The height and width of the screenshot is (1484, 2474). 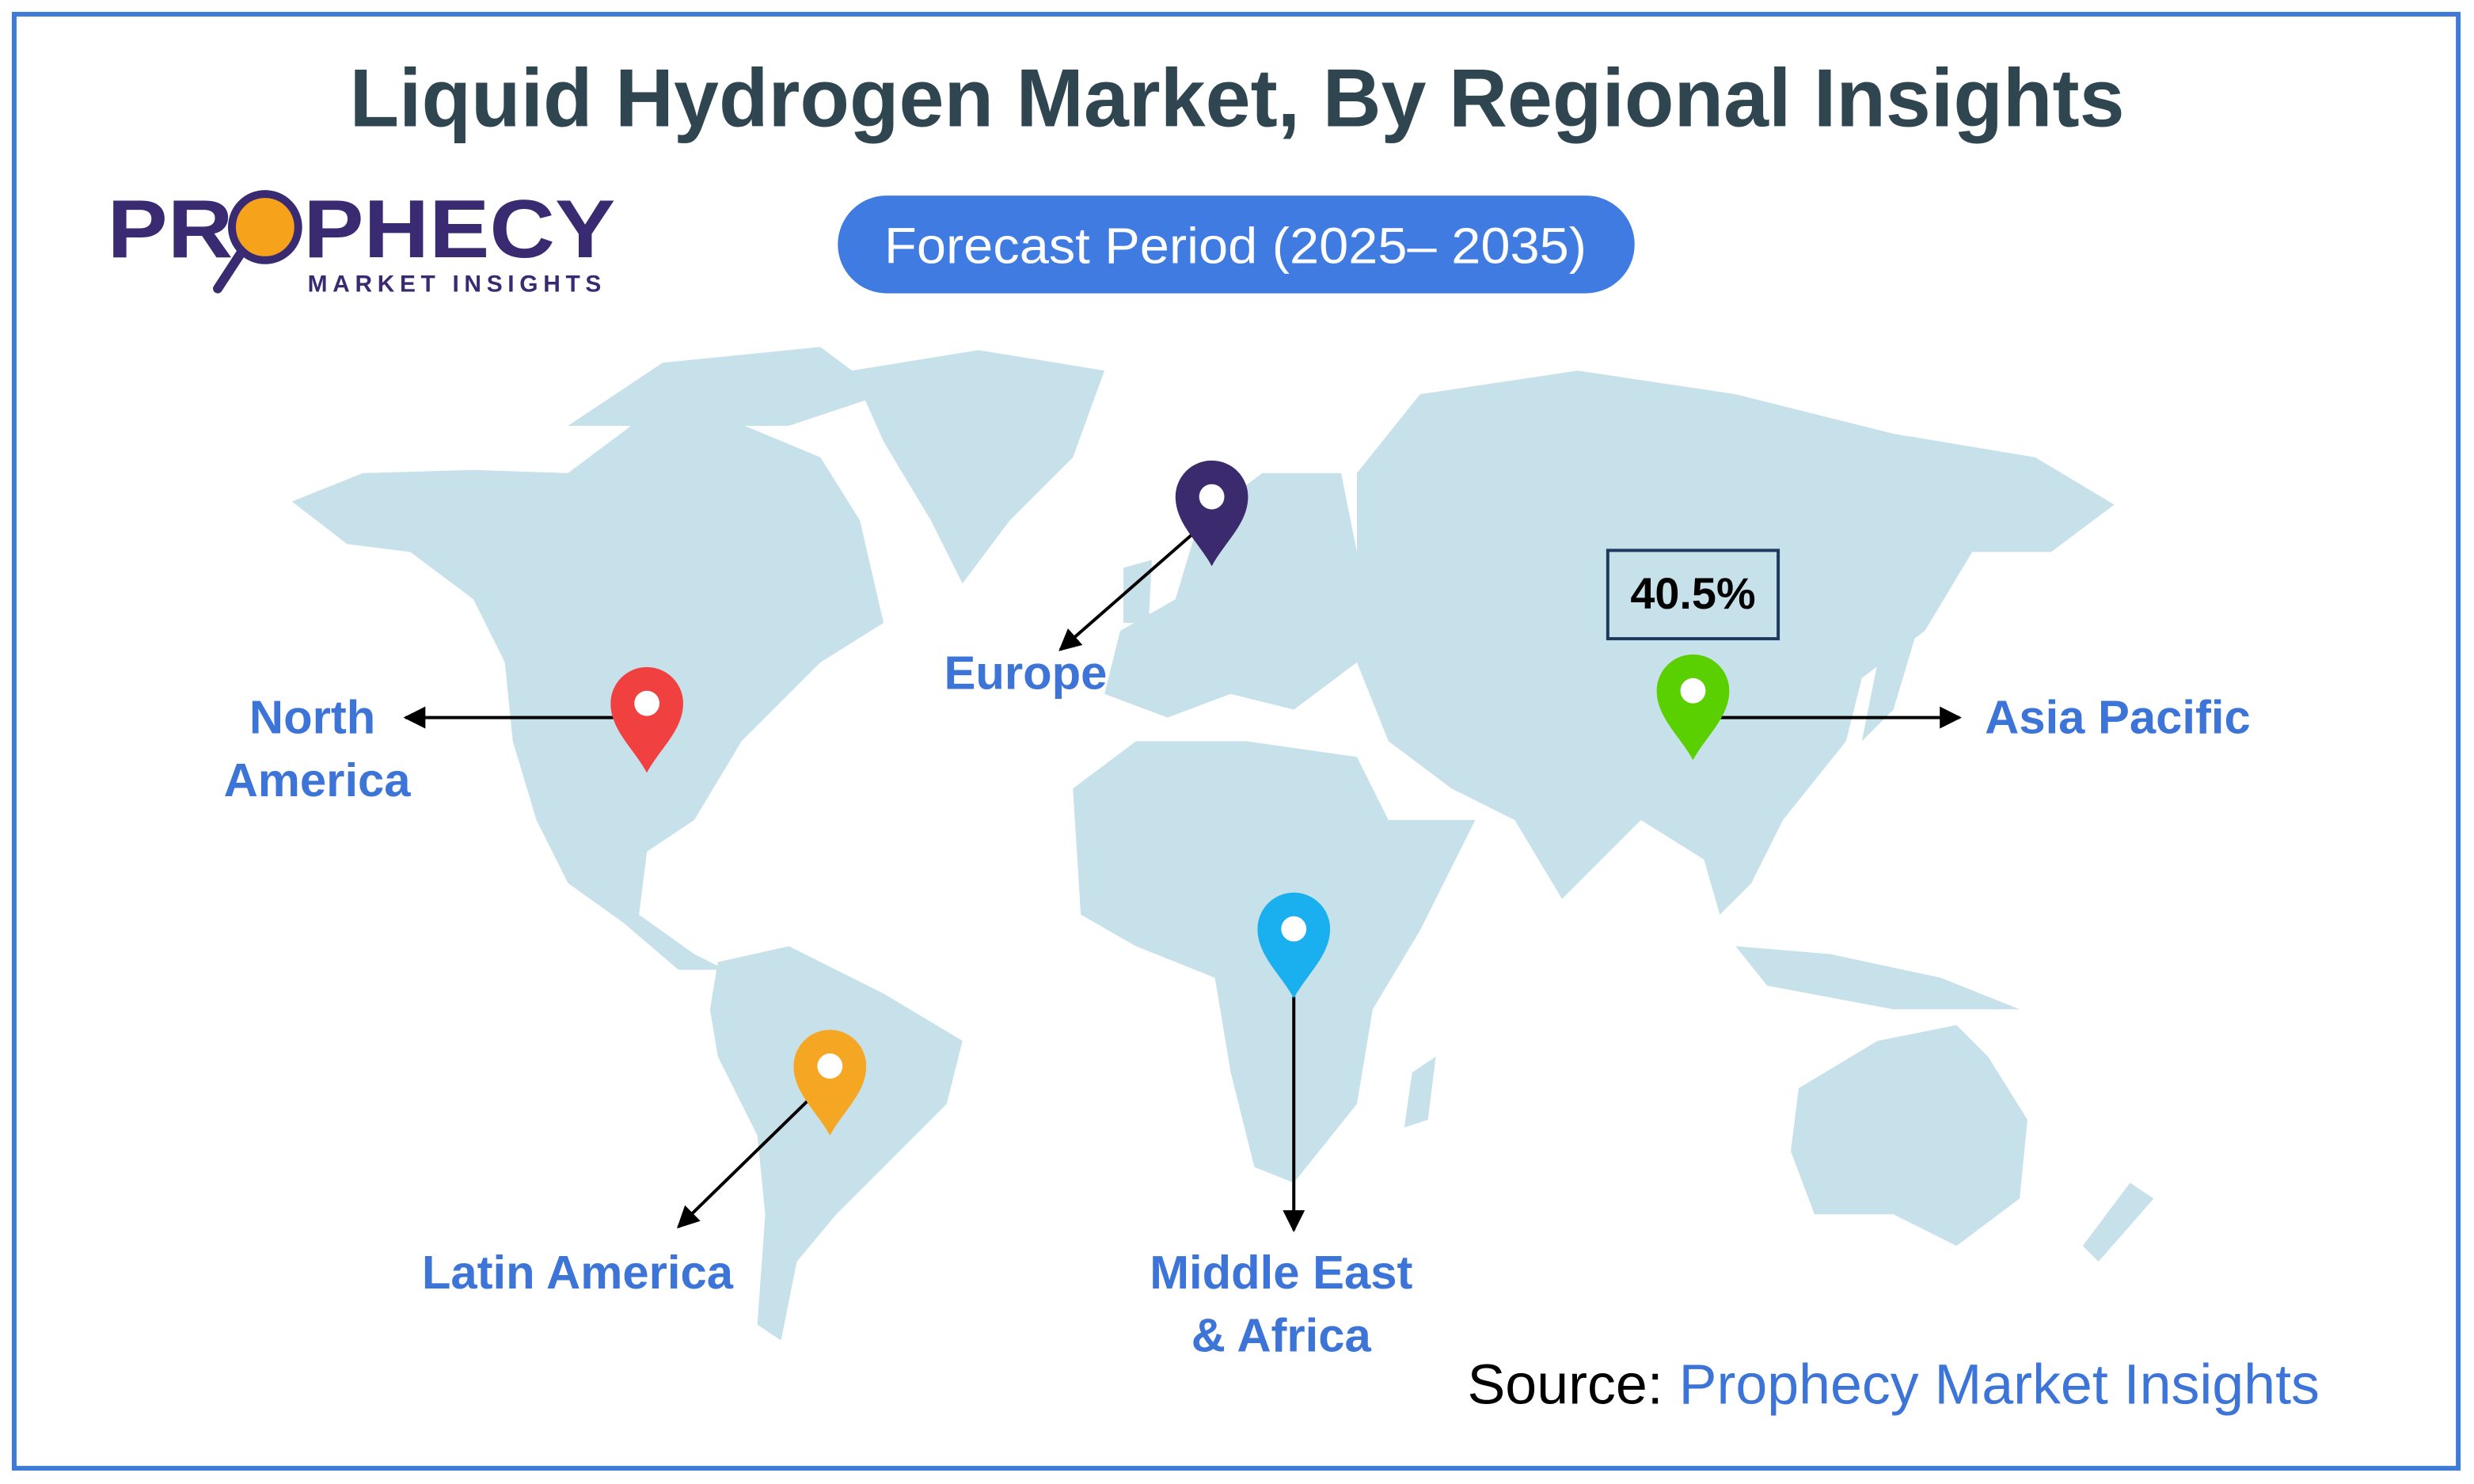 I want to click on region-label: Europe, so click(x=1025, y=673).